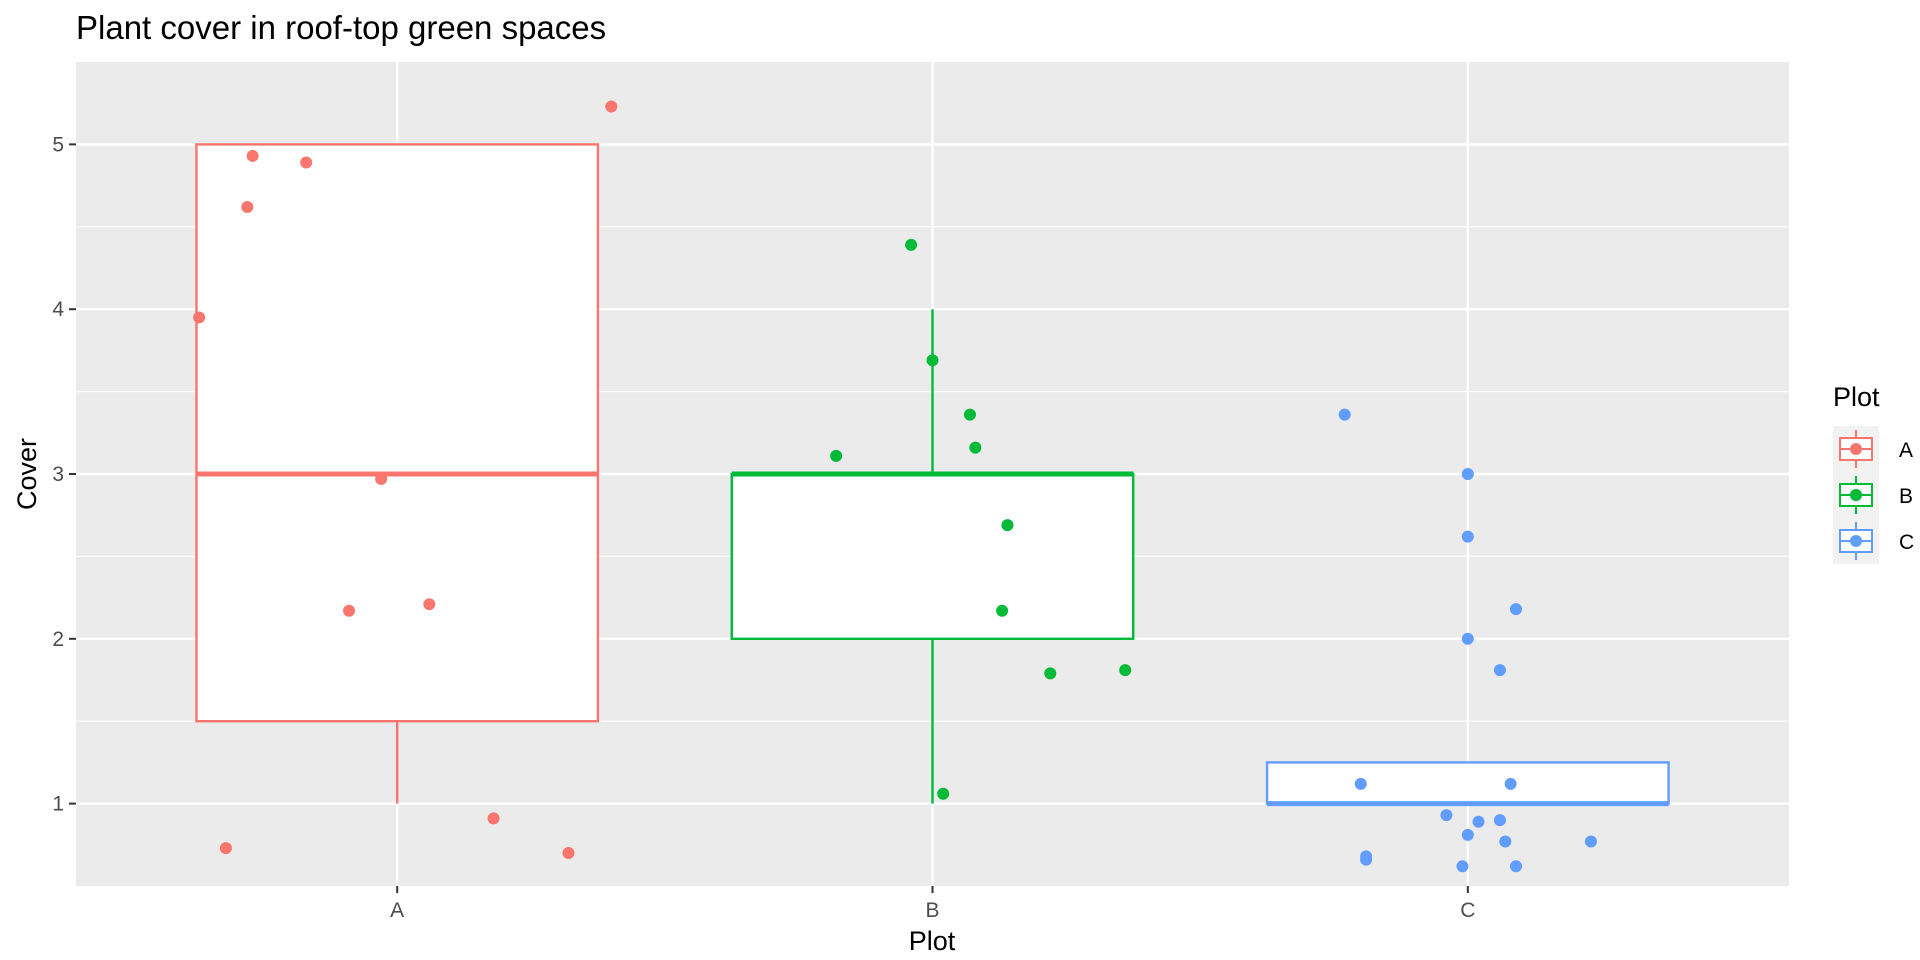 The height and width of the screenshot is (960, 1920). Describe the element at coordinates (397, 910) in the screenshot. I see `x-tick-label: A` at that location.